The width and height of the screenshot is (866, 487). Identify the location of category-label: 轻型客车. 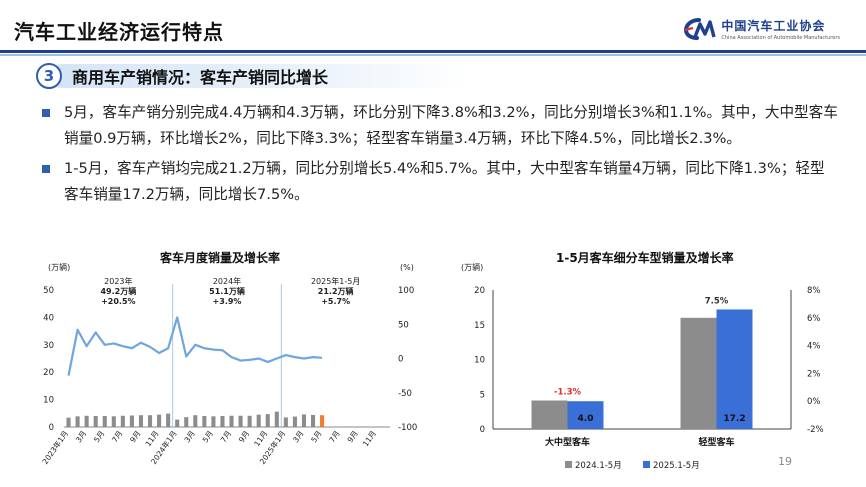
(716, 442).